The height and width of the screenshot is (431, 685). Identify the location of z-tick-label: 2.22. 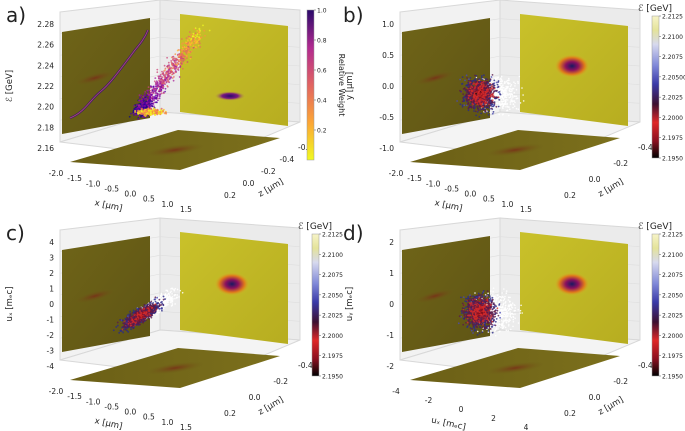
(45, 86).